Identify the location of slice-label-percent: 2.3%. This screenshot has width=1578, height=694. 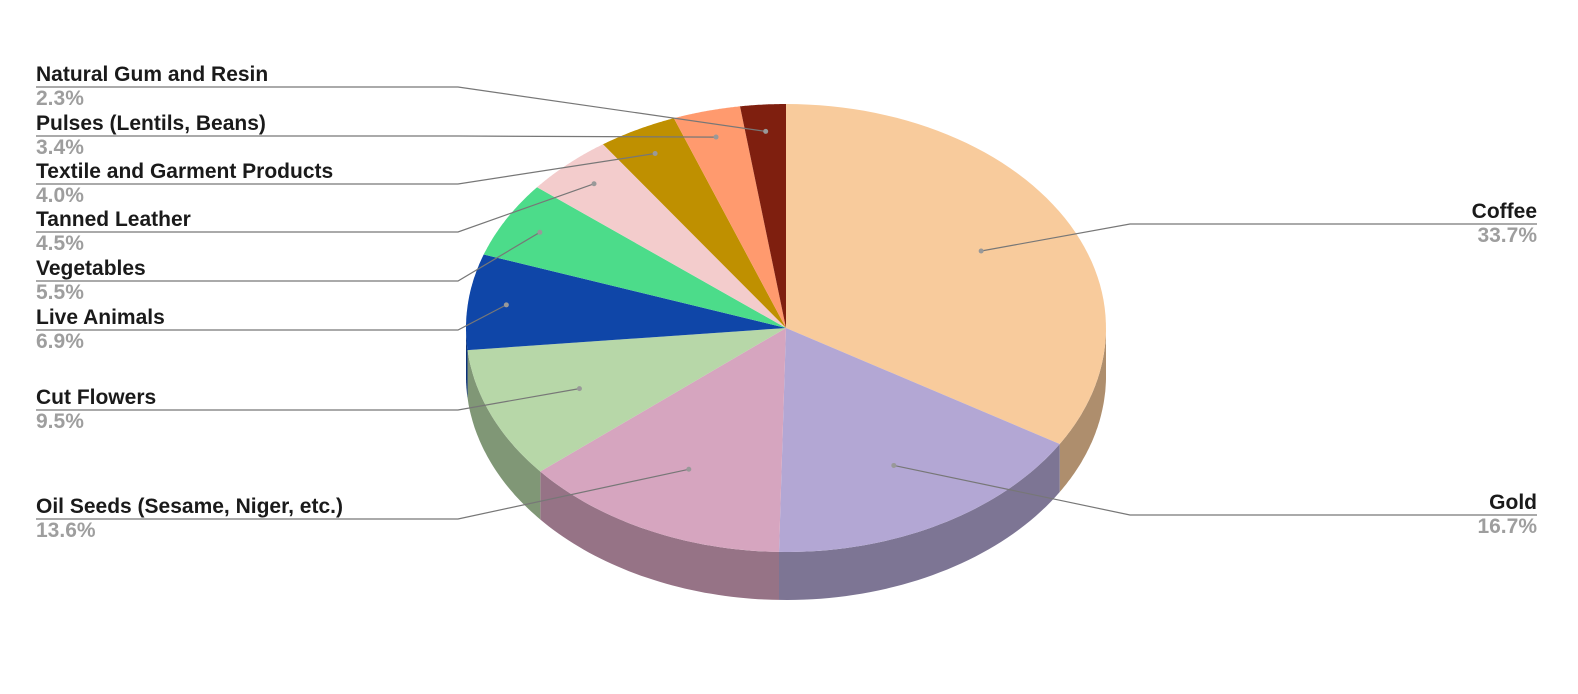
(60, 98).